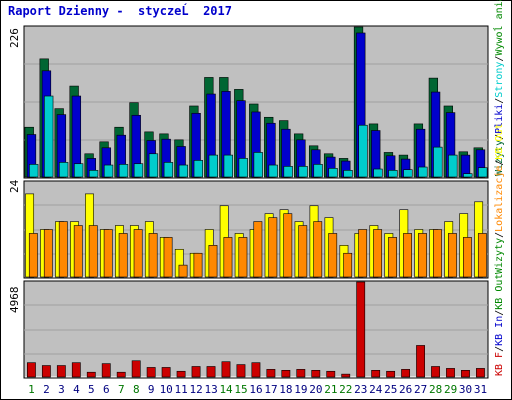 Image resolution: width=512 pixels, height=400 pixels. I want to click on day-label: 6, so click(106, 389).